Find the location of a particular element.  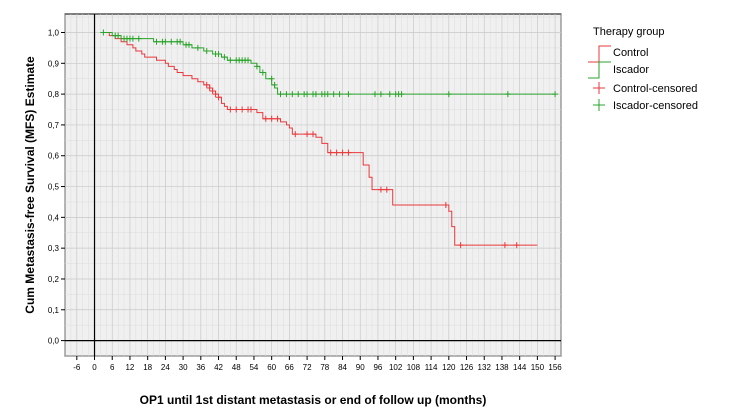

y-tick-label: 0,6 is located at coordinates (54, 156).